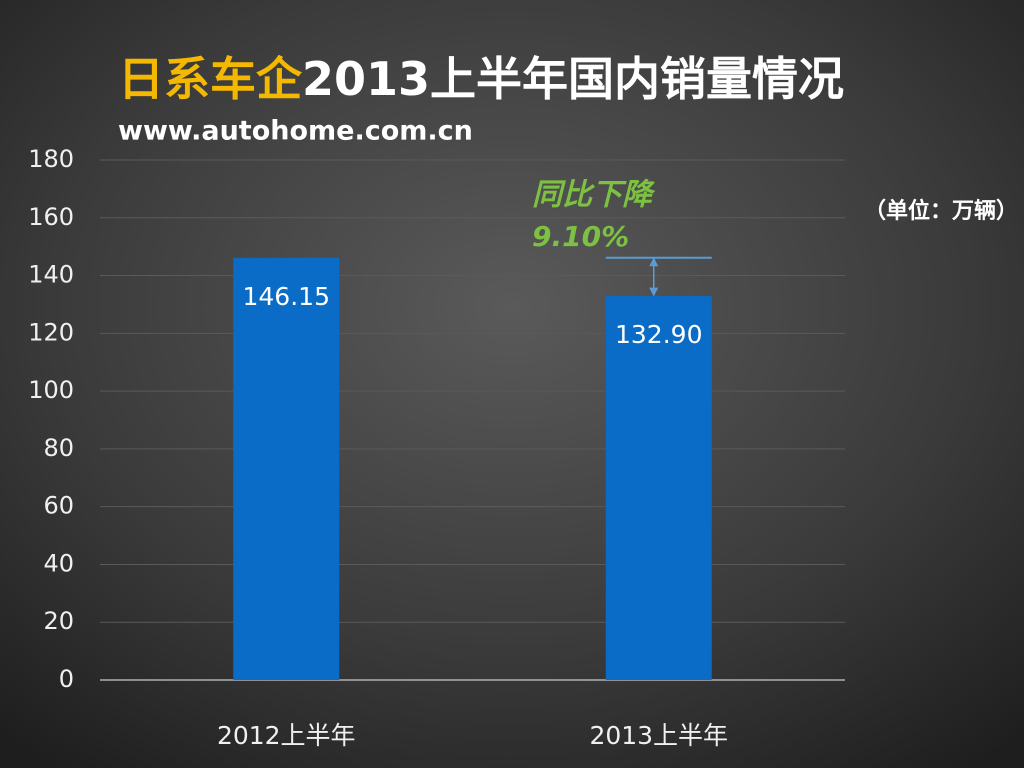 The height and width of the screenshot is (768, 1024). I want to click on y-tick-label: 0, so click(66, 679).